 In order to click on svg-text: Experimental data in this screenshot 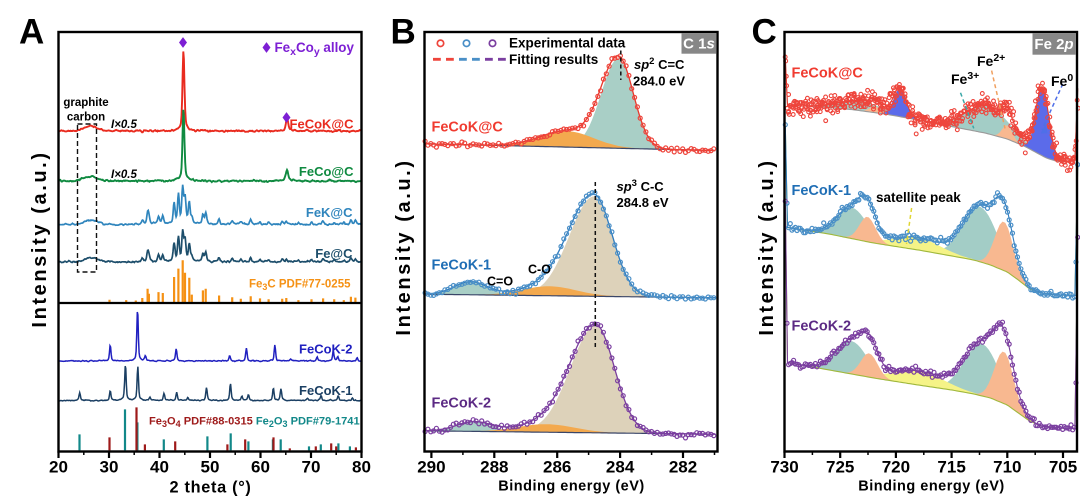, I will do `click(567, 43)`.